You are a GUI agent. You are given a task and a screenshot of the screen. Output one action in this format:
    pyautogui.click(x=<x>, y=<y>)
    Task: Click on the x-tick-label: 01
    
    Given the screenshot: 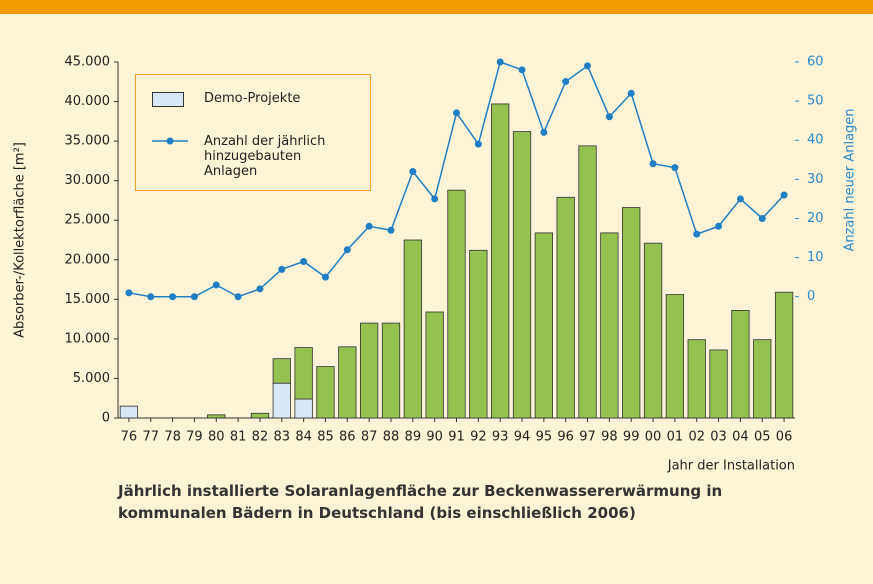 What is the action you would take?
    pyautogui.click(x=675, y=437)
    